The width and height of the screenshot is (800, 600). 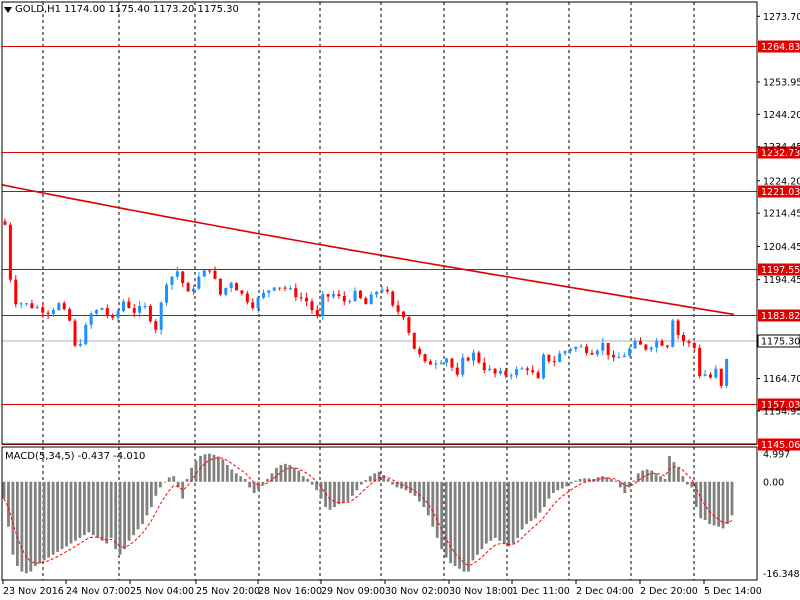 What do you see at coordinates (162, 591) in the screenshot?
I see `time-axis-label: 25 Nov 04:00` at bounding box center [162, 591].